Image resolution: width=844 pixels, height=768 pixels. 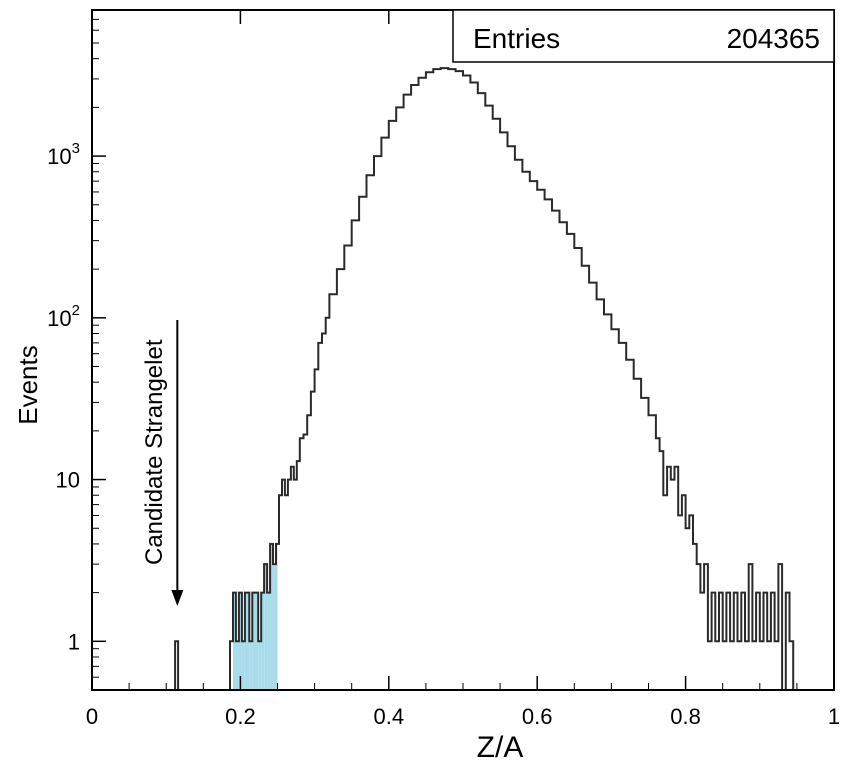 What do you see at coordinates (177, 598) in the screenshot?
I see `annotation-arrow-head` at bounding box center [177, 598].